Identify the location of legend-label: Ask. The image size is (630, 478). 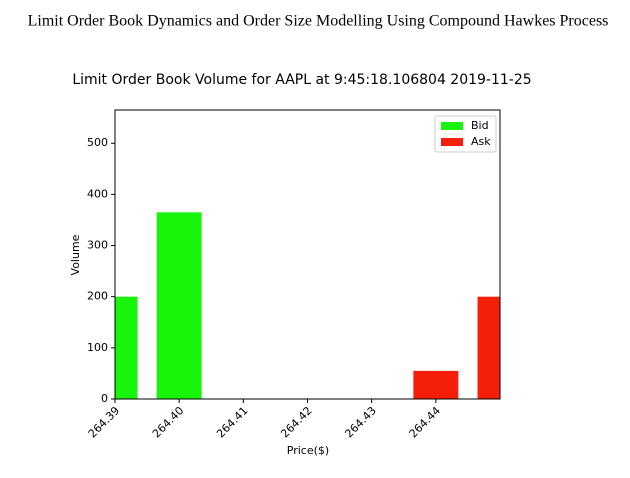
(481, 141).